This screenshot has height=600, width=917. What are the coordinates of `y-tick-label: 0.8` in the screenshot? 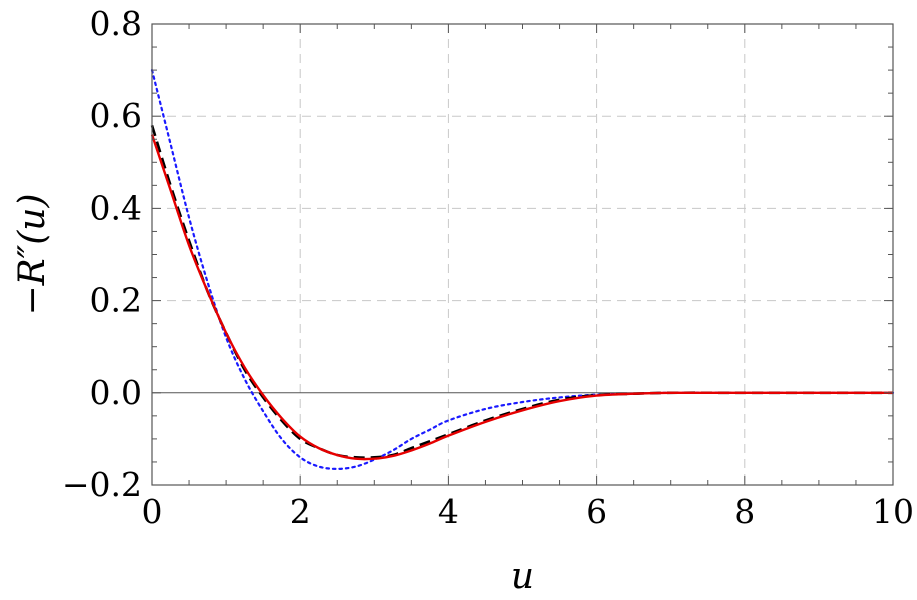 It's located at (116, 23).